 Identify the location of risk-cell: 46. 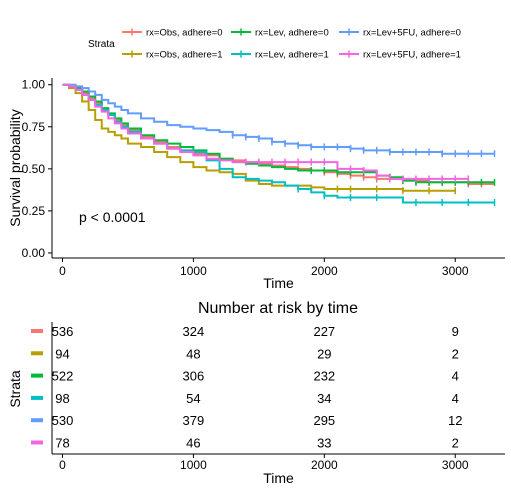
(193, 443).